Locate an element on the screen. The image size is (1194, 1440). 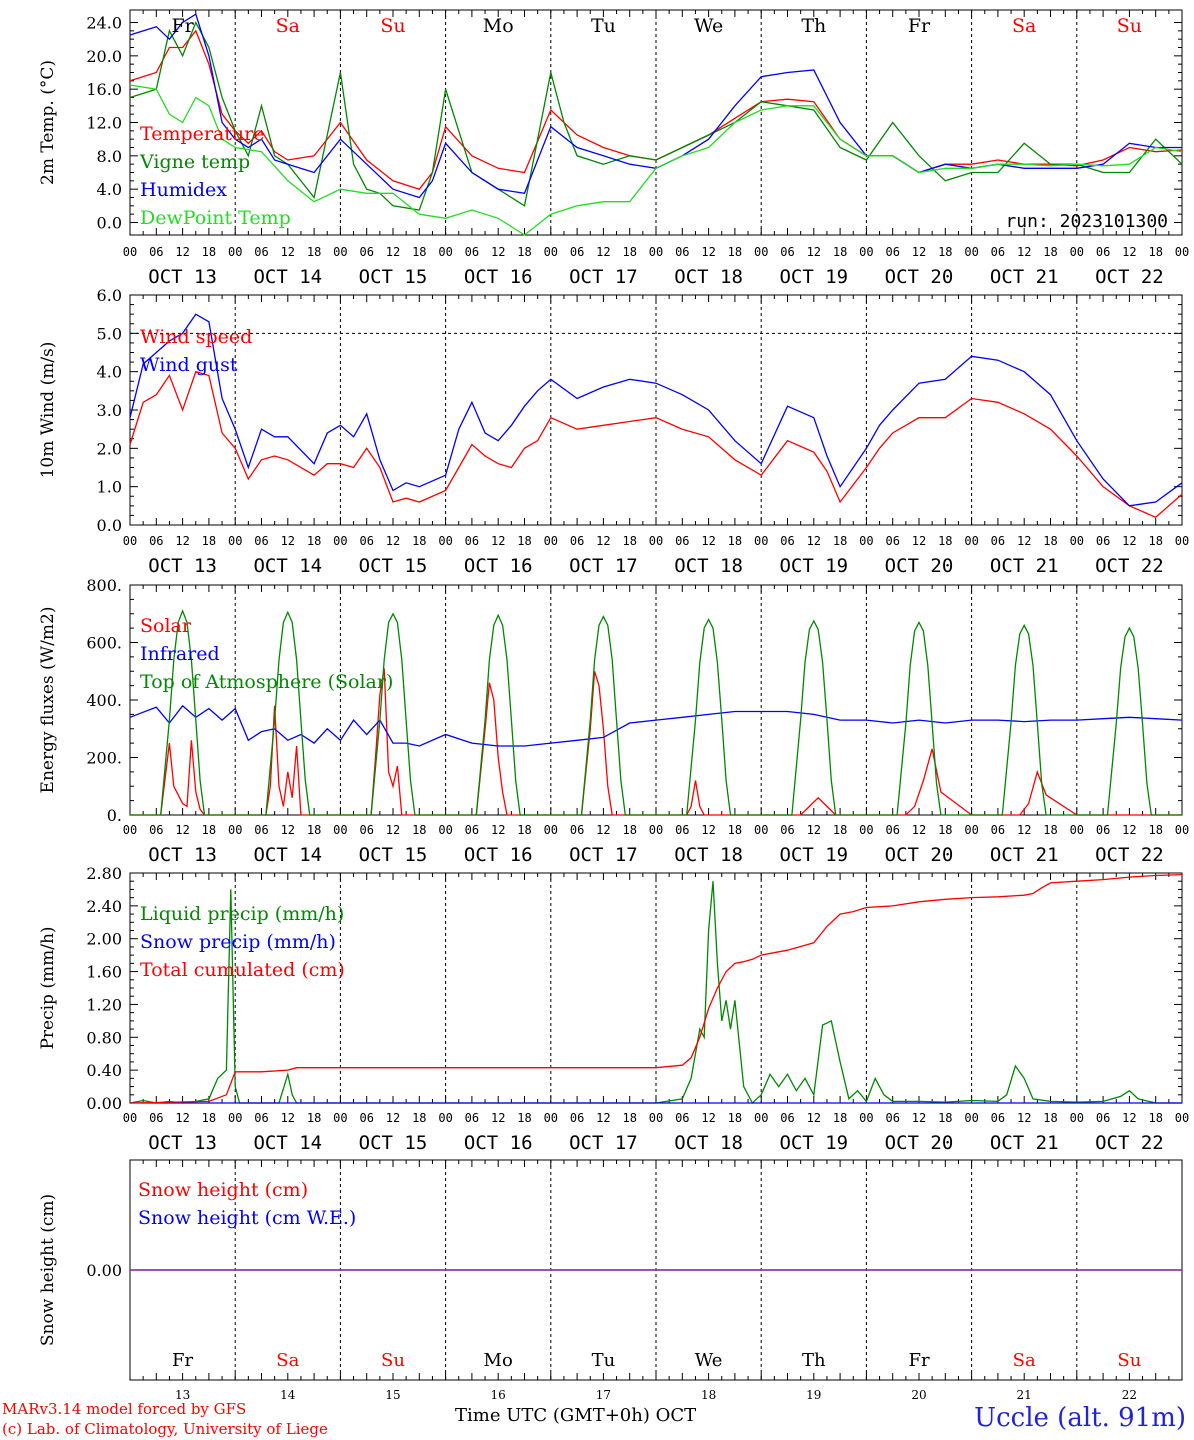
month-label: OCT is located at coordinates (676, 1415).